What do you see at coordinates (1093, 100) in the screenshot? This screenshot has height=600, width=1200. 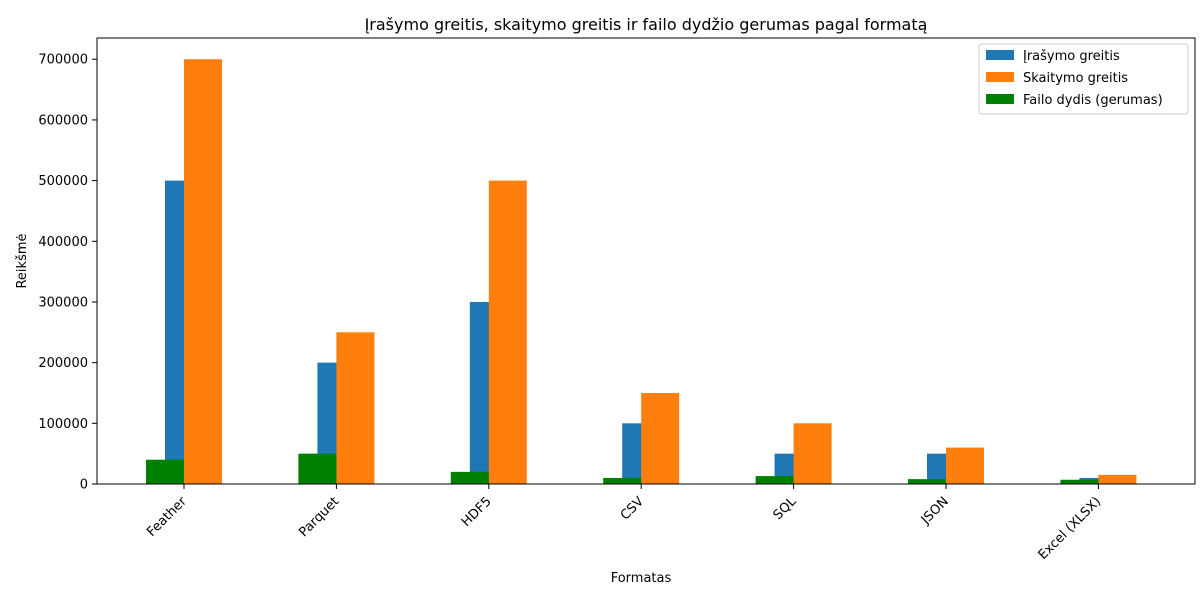 I see `legend-label-3: Failo dydis (gerumas)` at bounding box center [1093, 100].